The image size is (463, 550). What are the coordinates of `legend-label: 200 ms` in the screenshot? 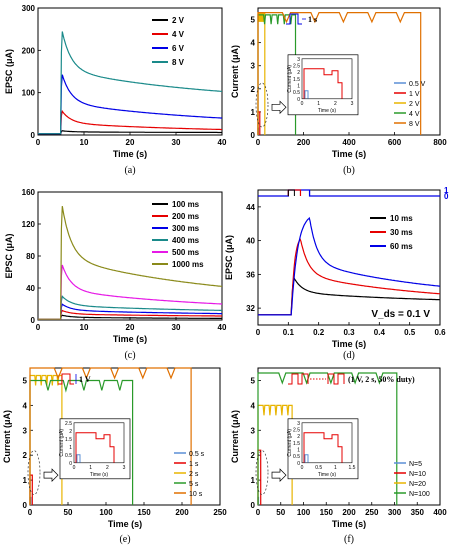 It's located at (186, 216).